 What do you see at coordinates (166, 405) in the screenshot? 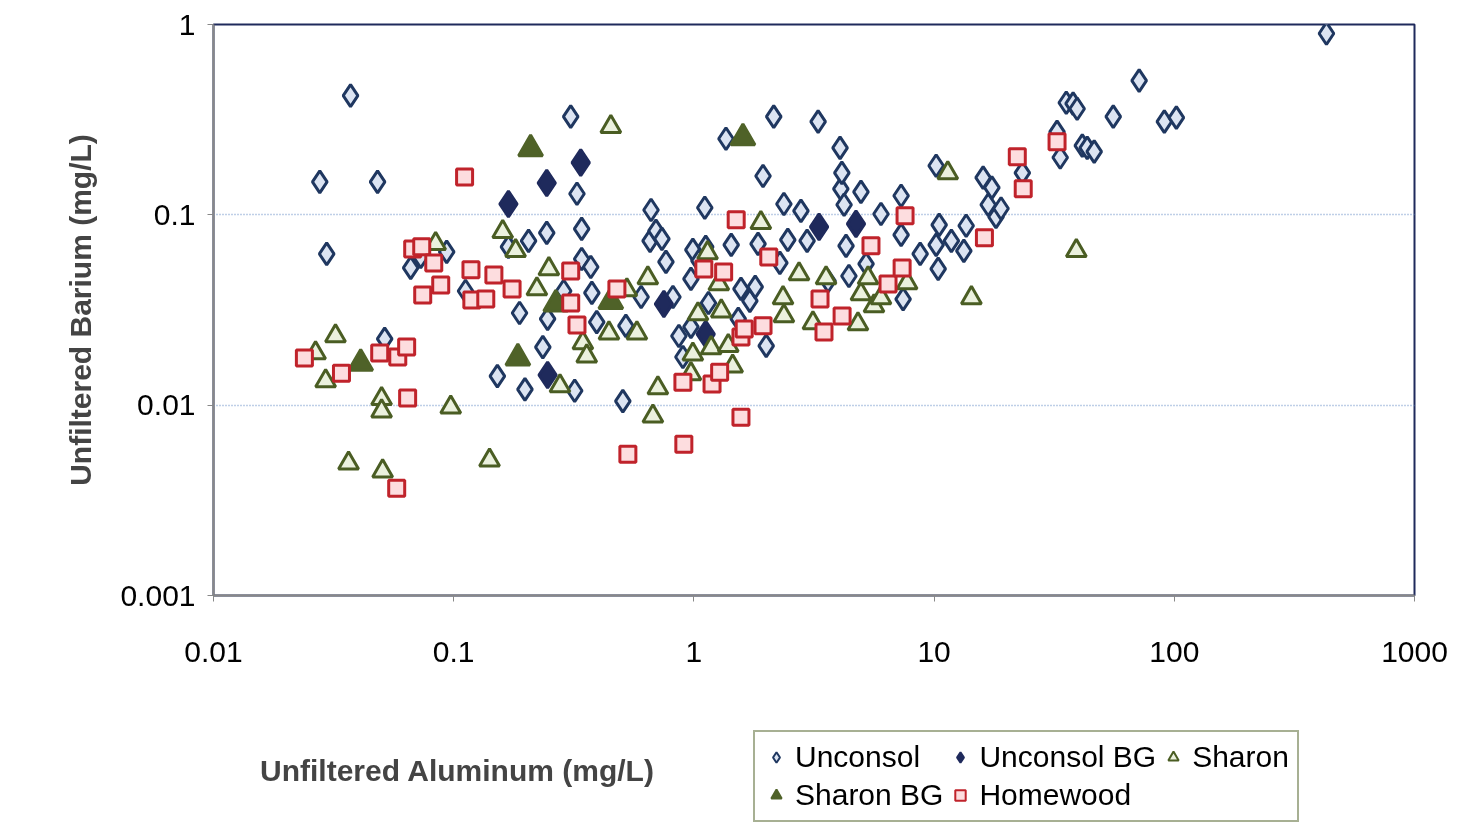
I see `y-tick-label: 0.01` at bounding box center [166, 405].